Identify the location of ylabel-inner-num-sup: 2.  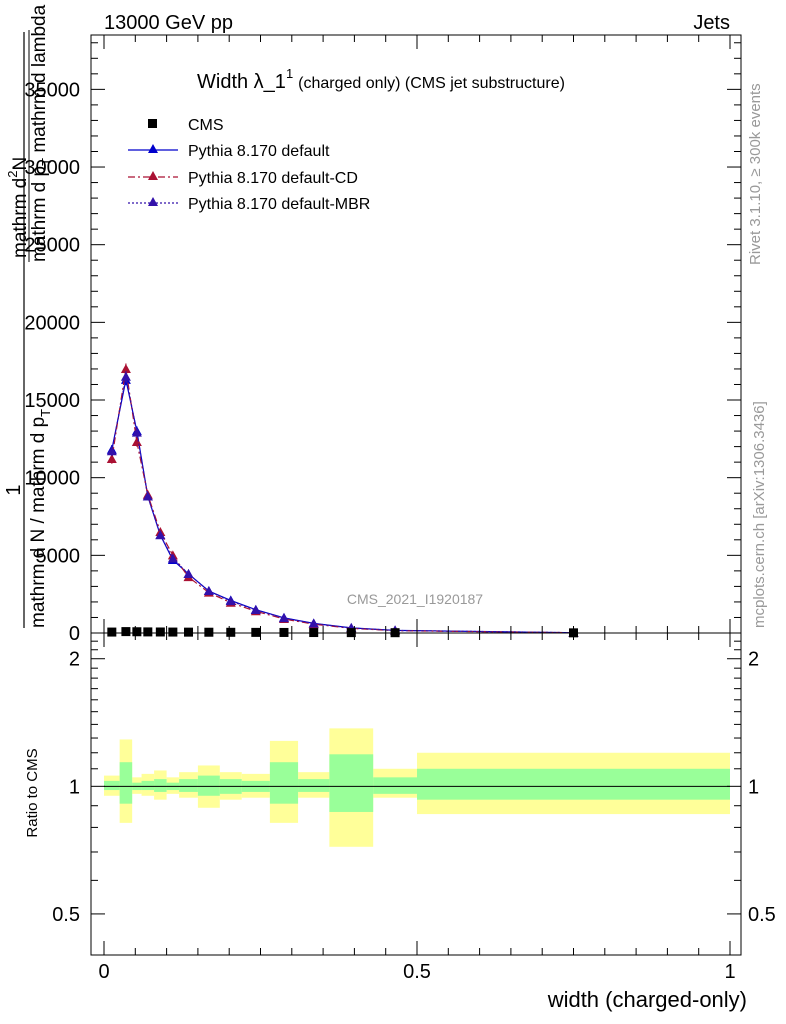
(12, 174).